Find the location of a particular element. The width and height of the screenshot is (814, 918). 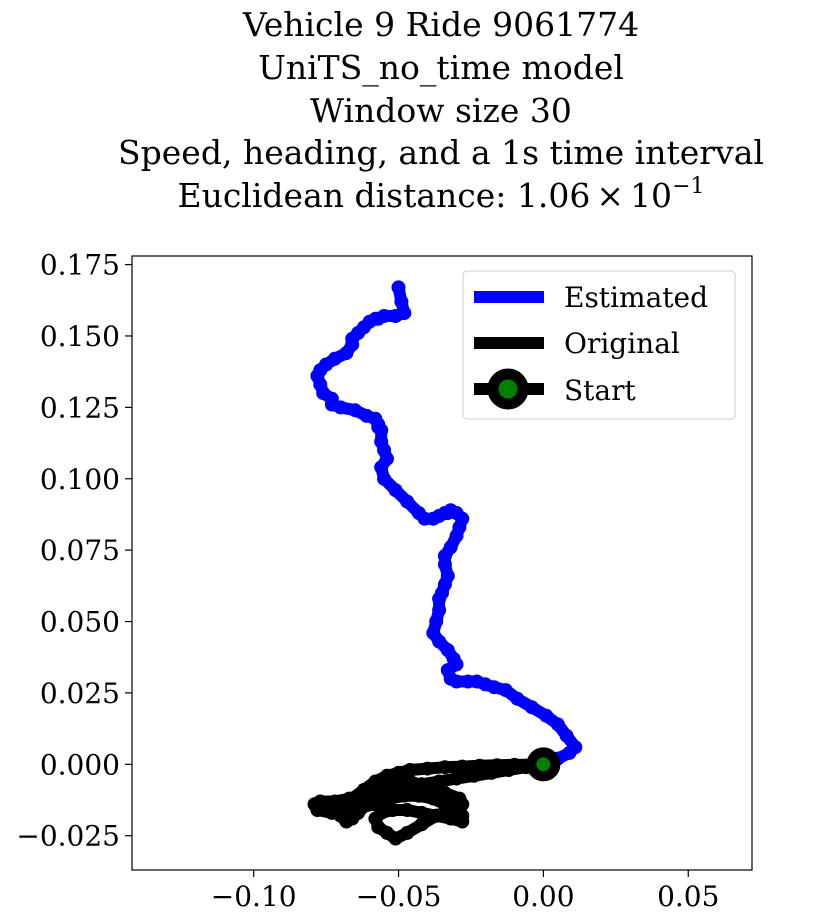

x-tick-label: −0.05 is located at coordinates (399, 896).